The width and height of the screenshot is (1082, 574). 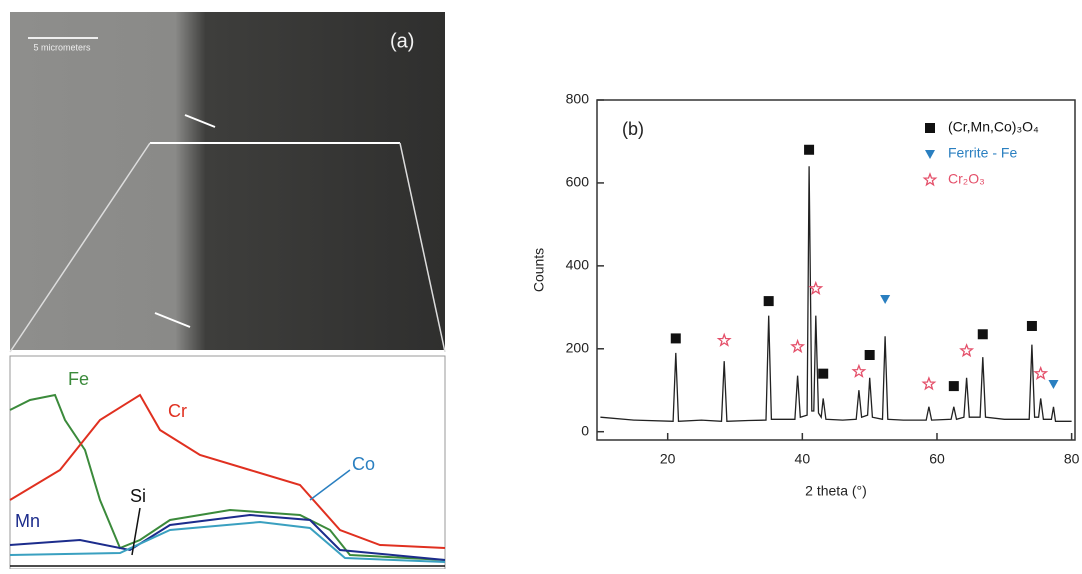 What do you see at coordinates (578, 265) in the screenshot?
I see `y-tick-label: 400` at bounding box center [578, 265].